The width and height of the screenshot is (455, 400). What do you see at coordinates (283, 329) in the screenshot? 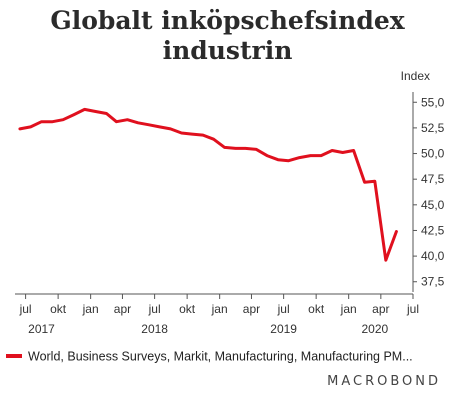
I see `year-label: 2019` at bounding box center [283, 329].